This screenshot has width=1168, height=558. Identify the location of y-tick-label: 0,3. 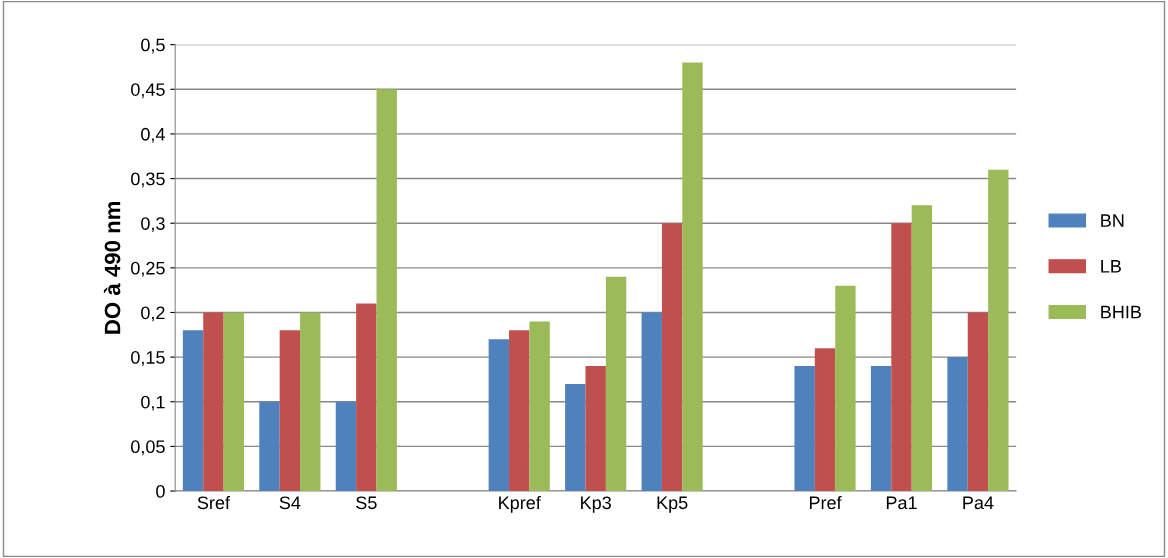
(153, 225).